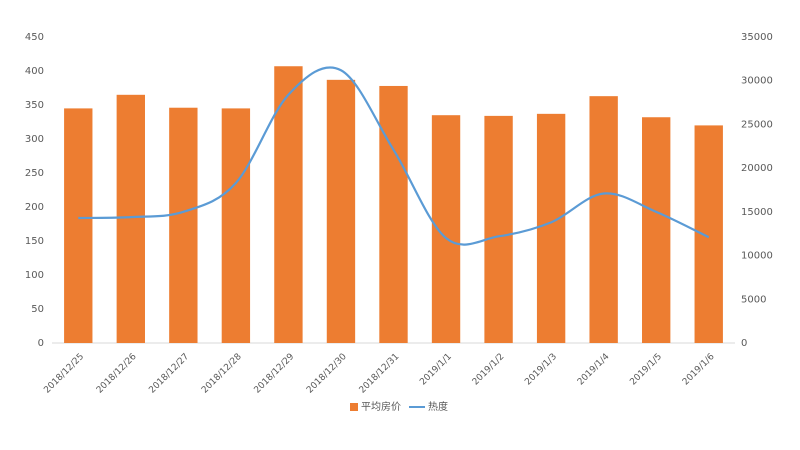 The image size is (800, 450). Describe the element at coordinates (34, 71) in the screenshot. I see `y-tick-label: 400` at that location.